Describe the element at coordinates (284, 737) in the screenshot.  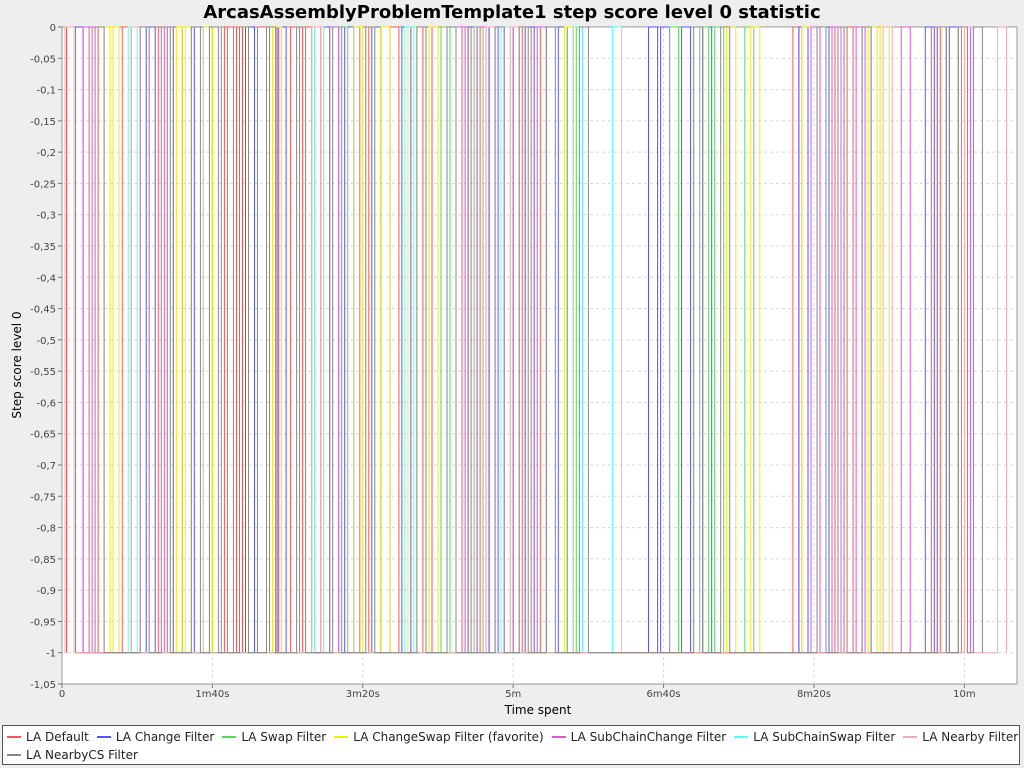
I see `legend-label: LA Swap Filter` at that location.